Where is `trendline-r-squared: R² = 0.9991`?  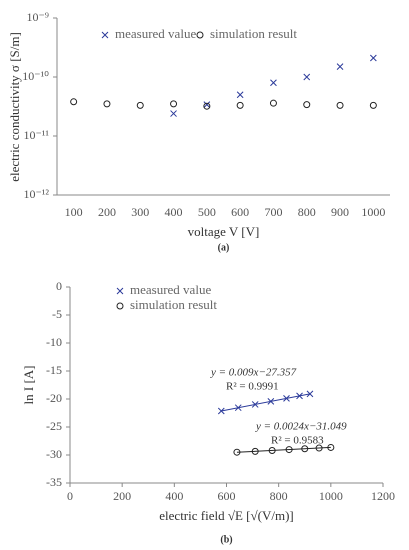 trendline-r-squared: R² = 0.9991 is located at coordinates (252, 387).